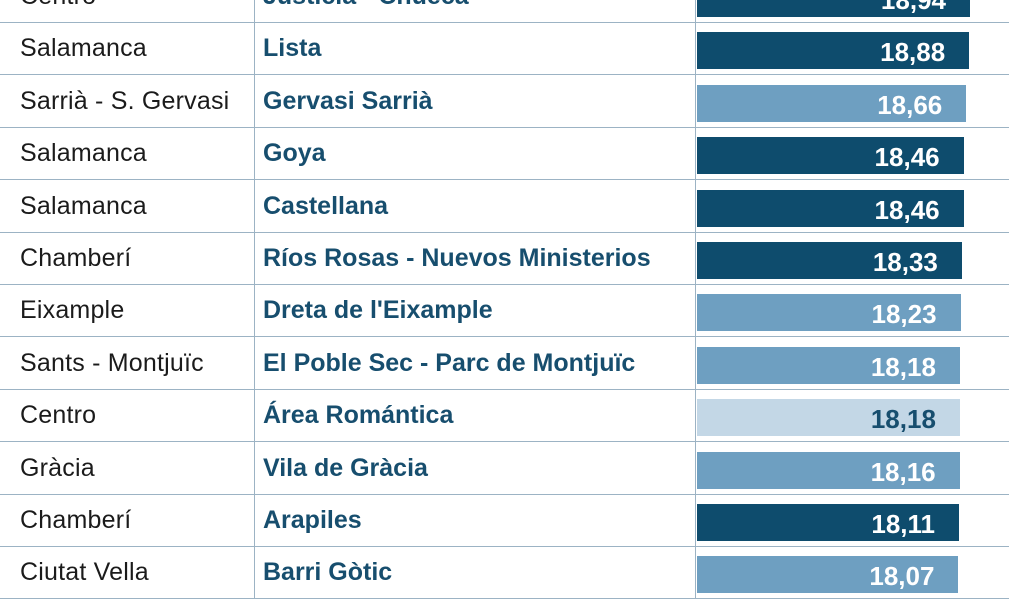 This screenshot has width=1009, height=599. Describe the element at coordinates (366, 11) in the screenshot. I see `barrio-label: Justicia - Chueca` at that location.